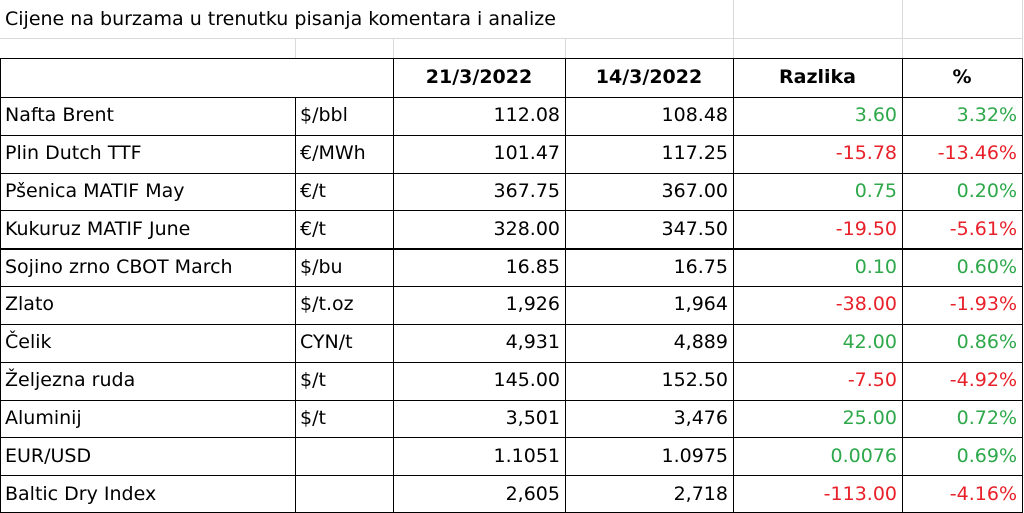 This screenshot has height=513, width=1024. Describe the element at coordinates (532, 342) in the screenshot. I see `value-cell: 4,931` at that location.